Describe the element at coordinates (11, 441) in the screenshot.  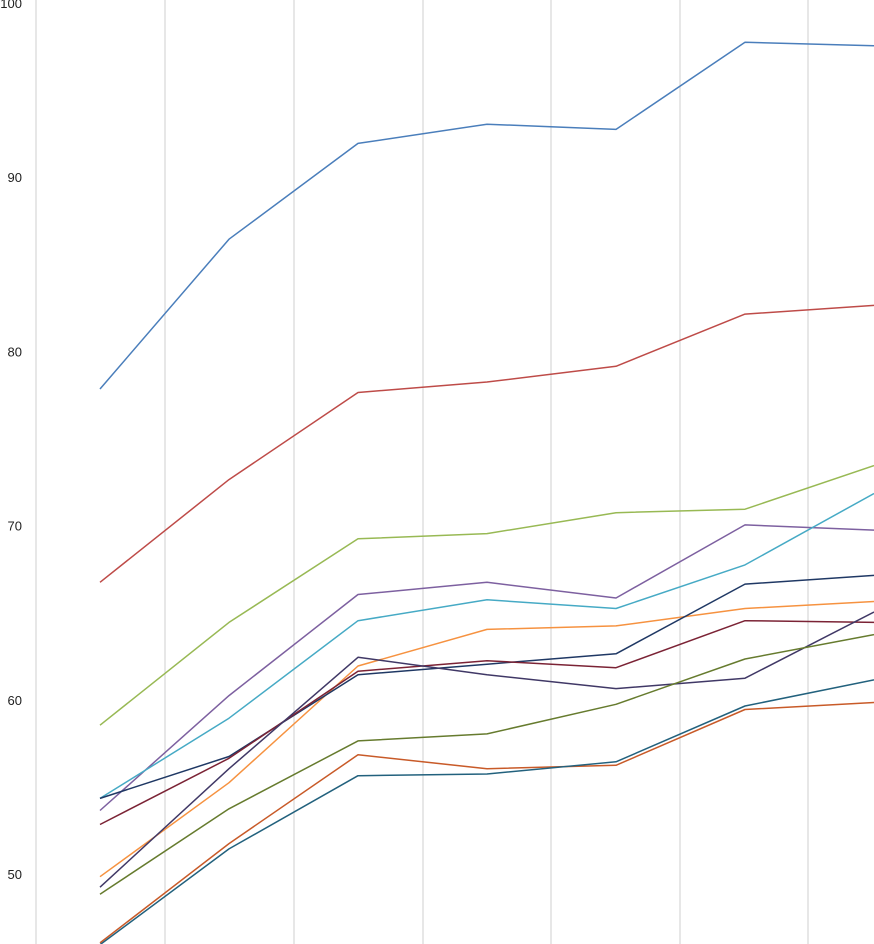
I see `y-axis-ticks: 50 60 70 80 90 100` at that location.